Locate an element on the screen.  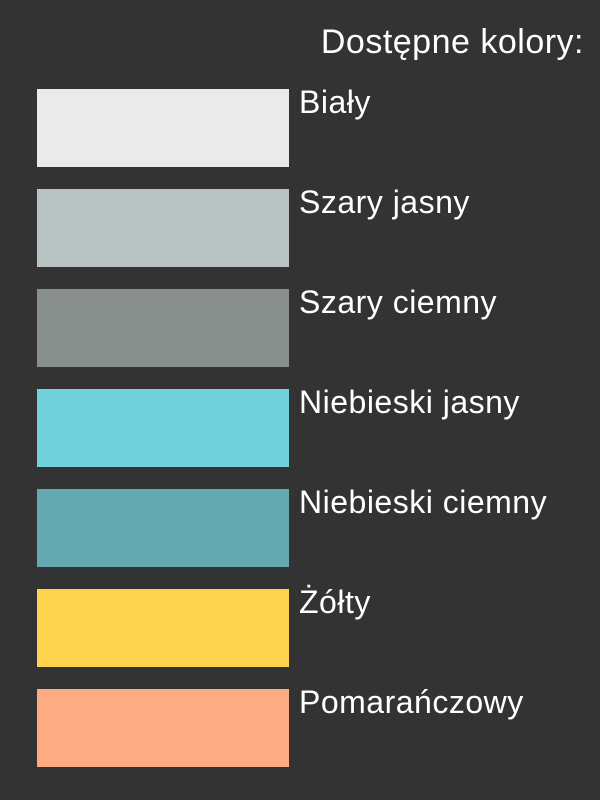
color-label: Żółty is located at coordinates (335, 602).